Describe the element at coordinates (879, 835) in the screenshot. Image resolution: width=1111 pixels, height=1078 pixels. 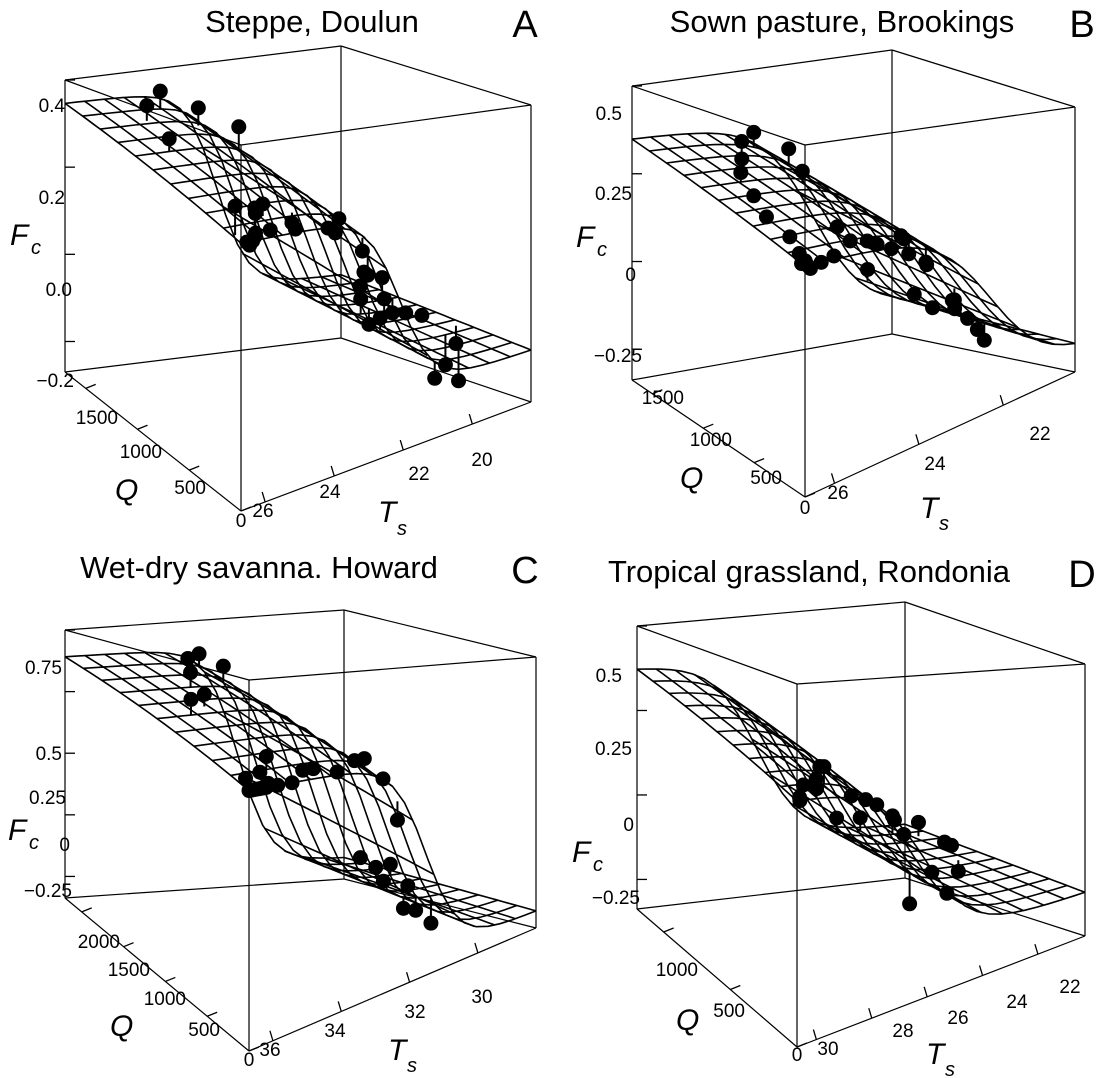
I see `panel-d-points` at that location.